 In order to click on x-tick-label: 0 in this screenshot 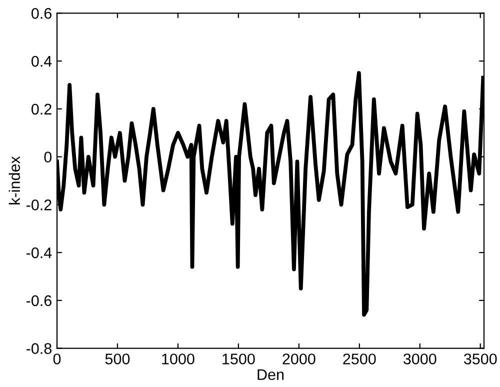, I will do `click(57, 359)`.